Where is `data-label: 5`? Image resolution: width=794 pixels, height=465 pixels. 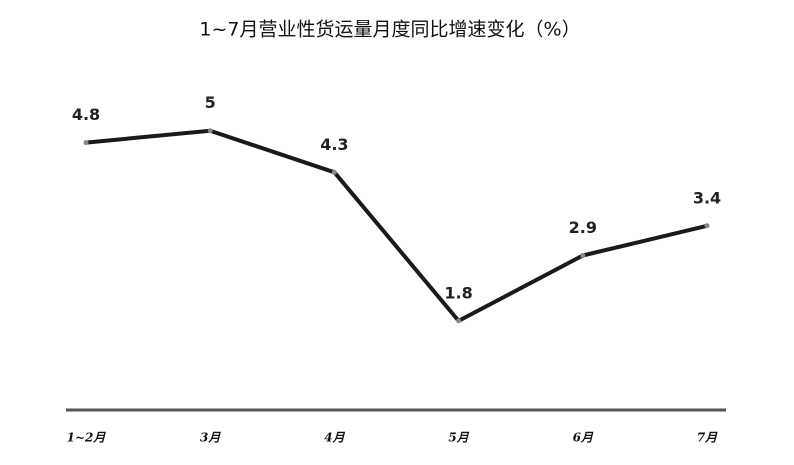
data-label: 5 is located at coordinates (210, 102).